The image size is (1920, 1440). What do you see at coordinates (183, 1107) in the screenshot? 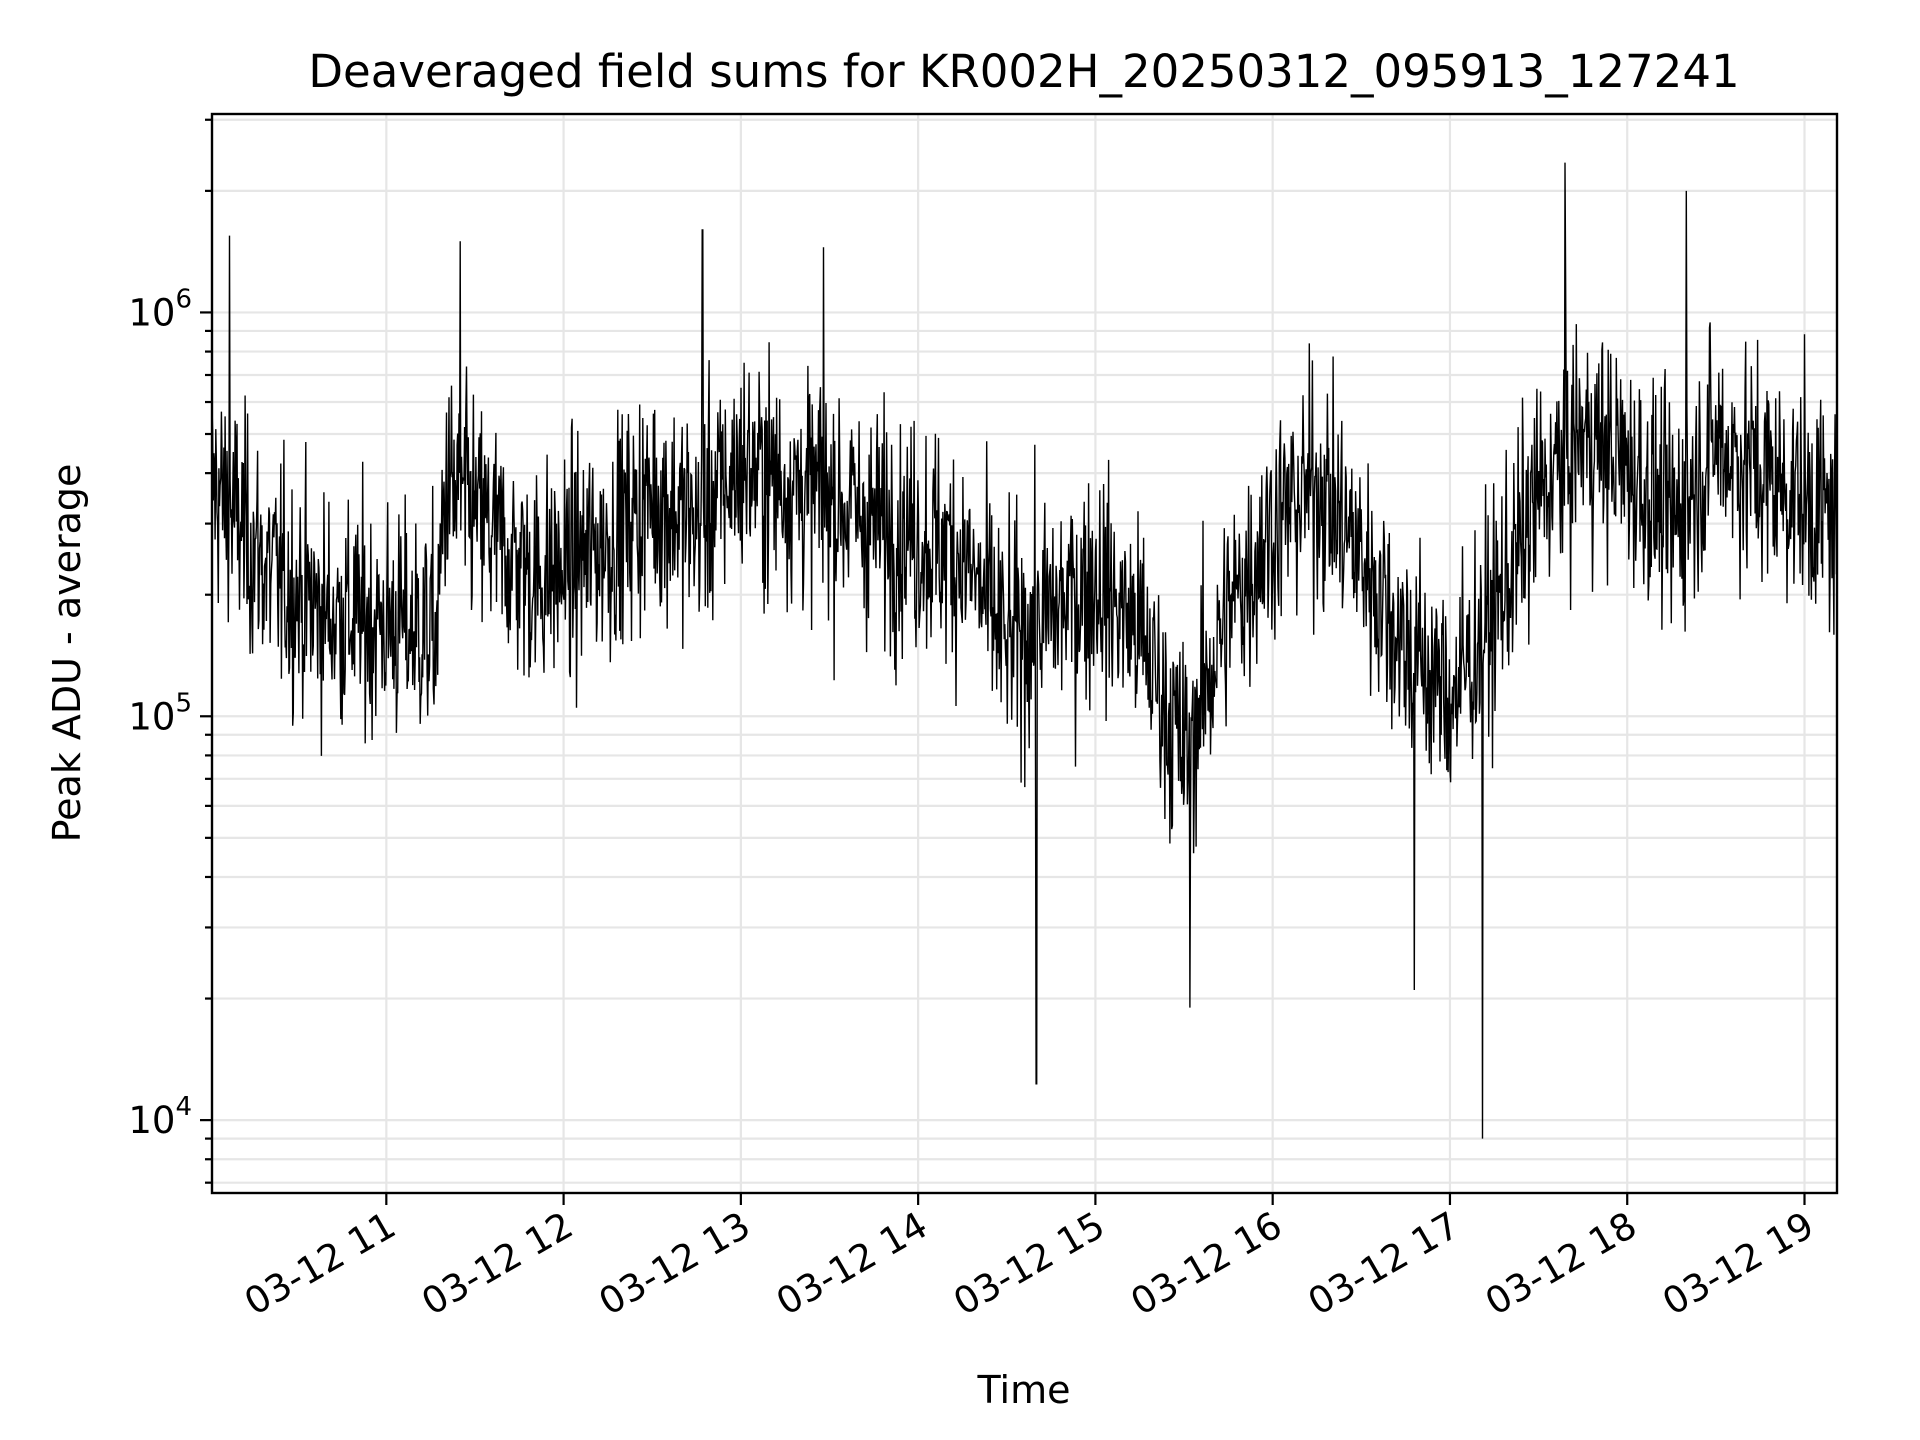
I see `y-tick-exponent: 4` at bounding box center [183, 1107].